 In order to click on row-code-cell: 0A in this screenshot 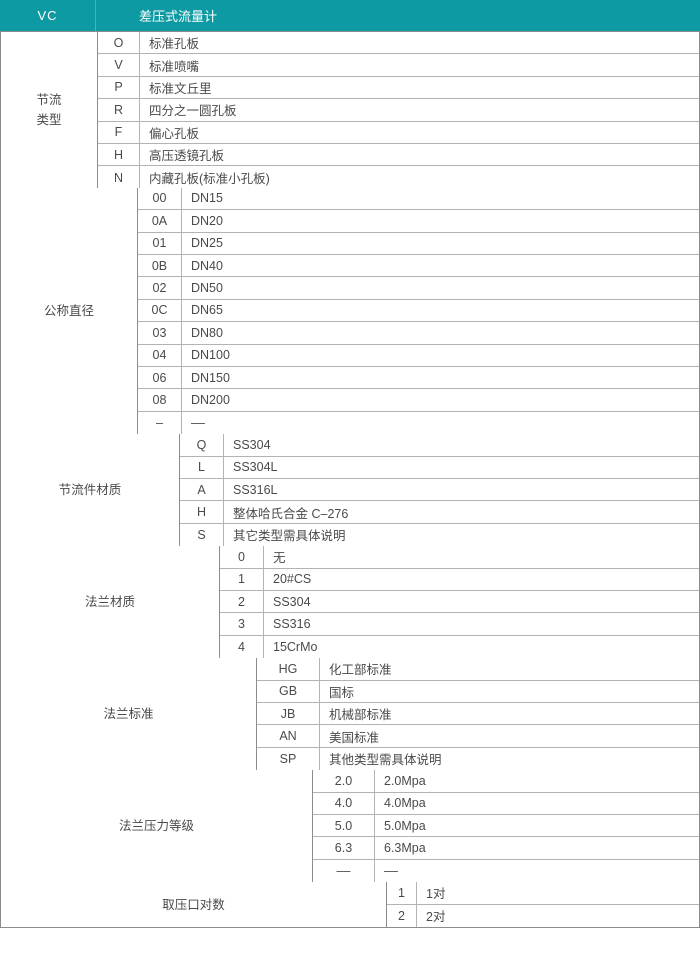, I will do `click(160, 221)`.